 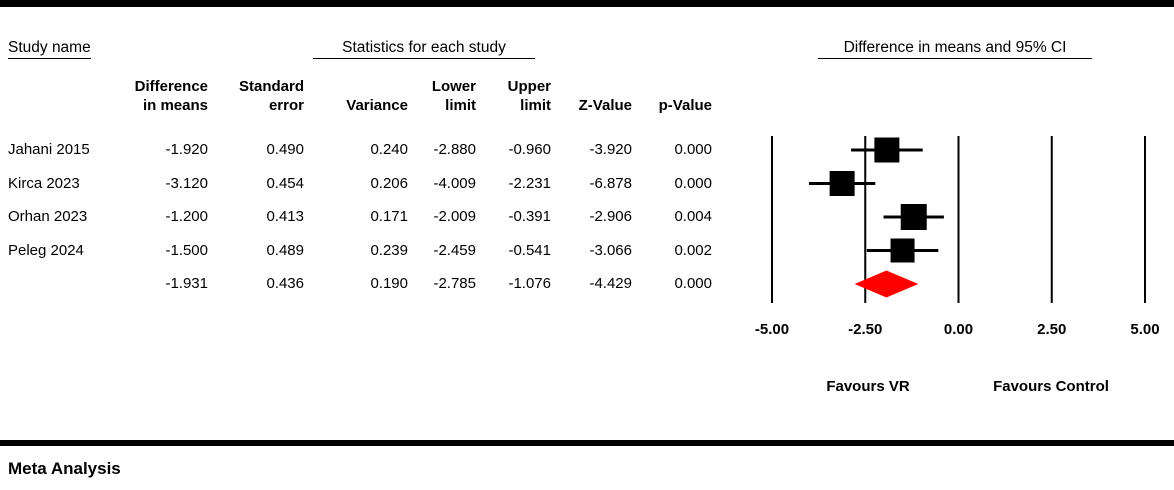 I want to click on axis-tick-label: 0.00, so click(x=958, y=329).